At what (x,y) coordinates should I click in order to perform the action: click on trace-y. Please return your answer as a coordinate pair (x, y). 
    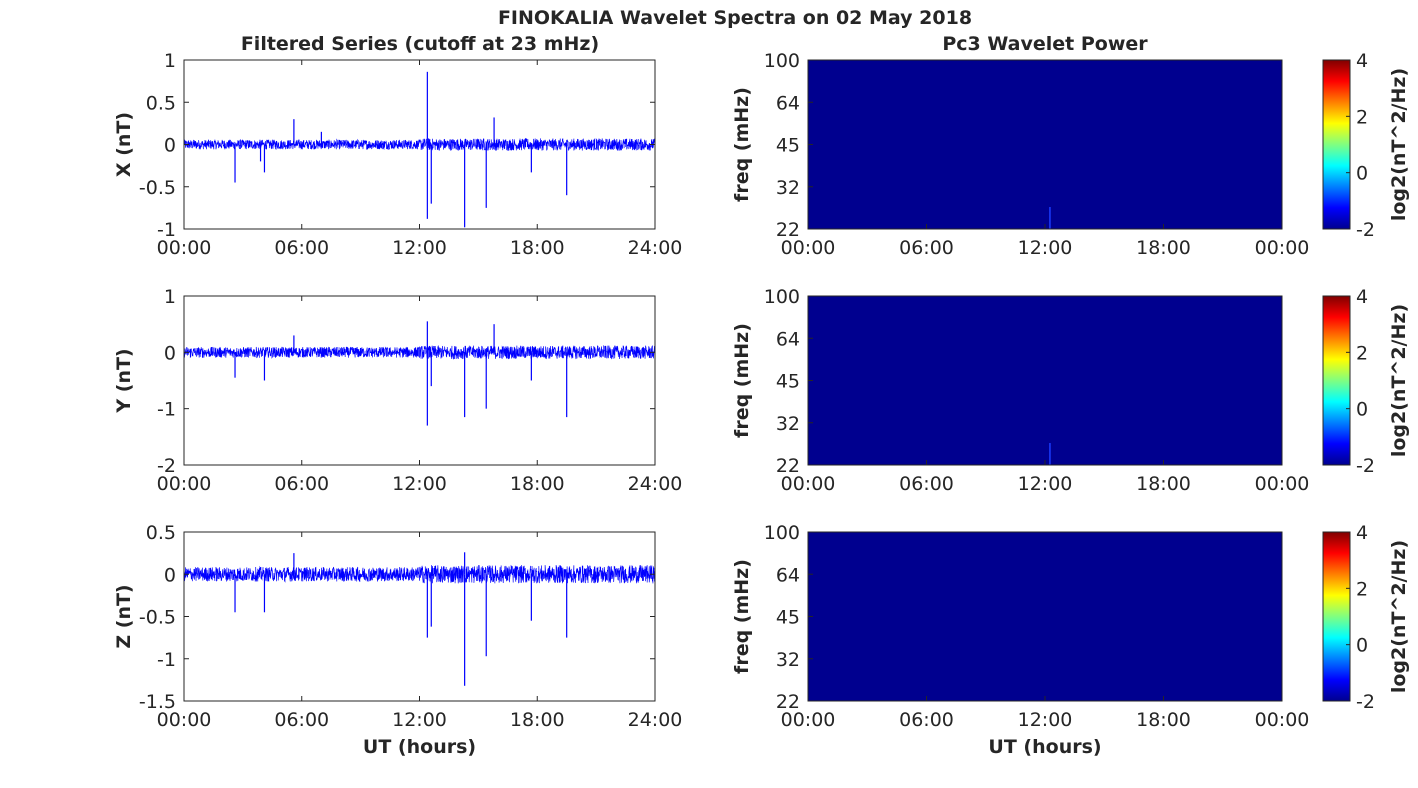
    Looking at the image, I should click on (419, 352).